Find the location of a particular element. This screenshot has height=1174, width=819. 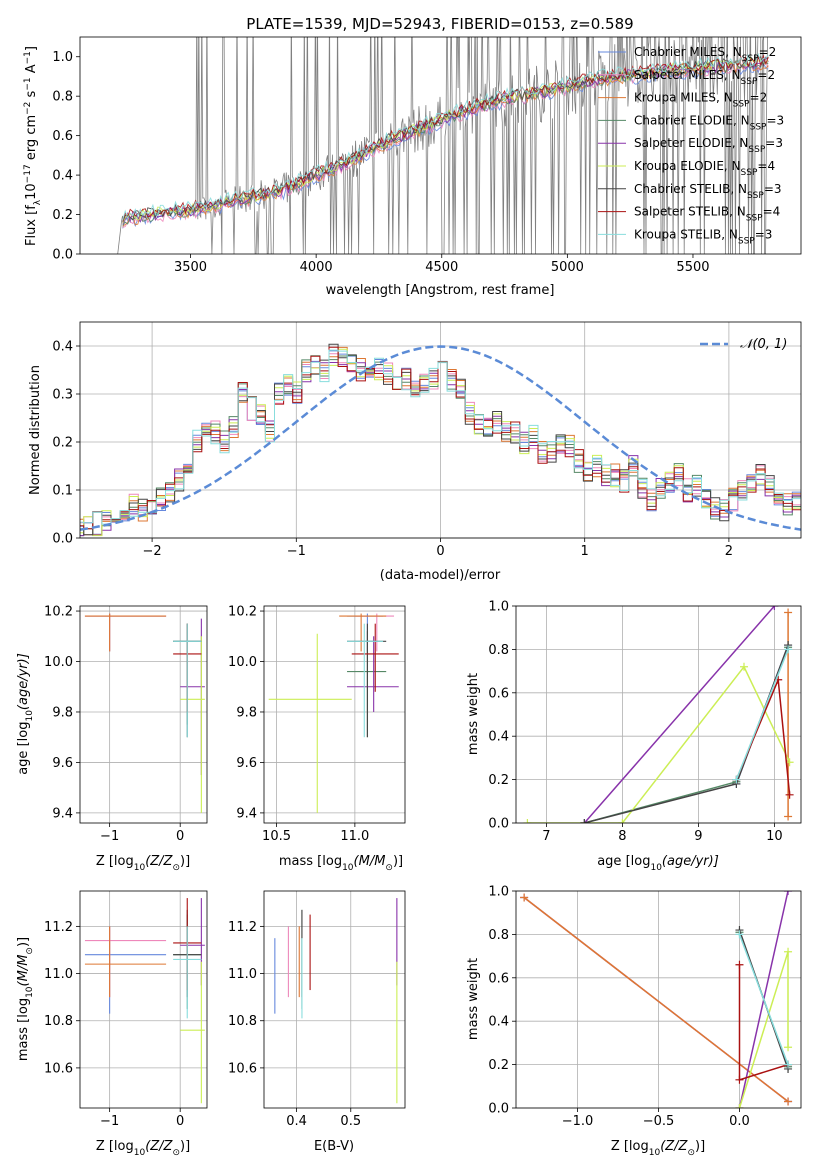

y-axis-label: mass [log10(M/M⊙)] is located at coordinates (25, 999).